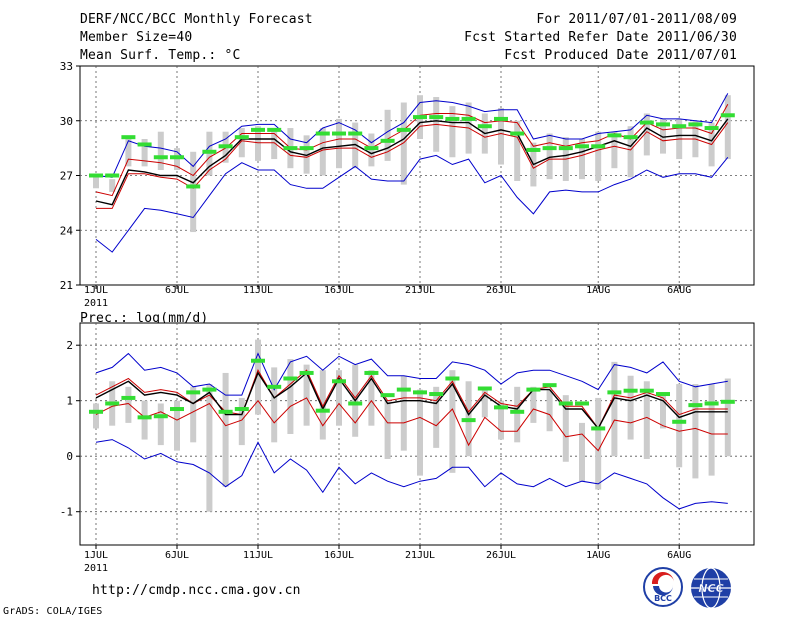  What do you see at coordinates (339, 290) in the screenshot?
I see `temp-x-tick-label: 16JUL` at bounding box center [339, 290].